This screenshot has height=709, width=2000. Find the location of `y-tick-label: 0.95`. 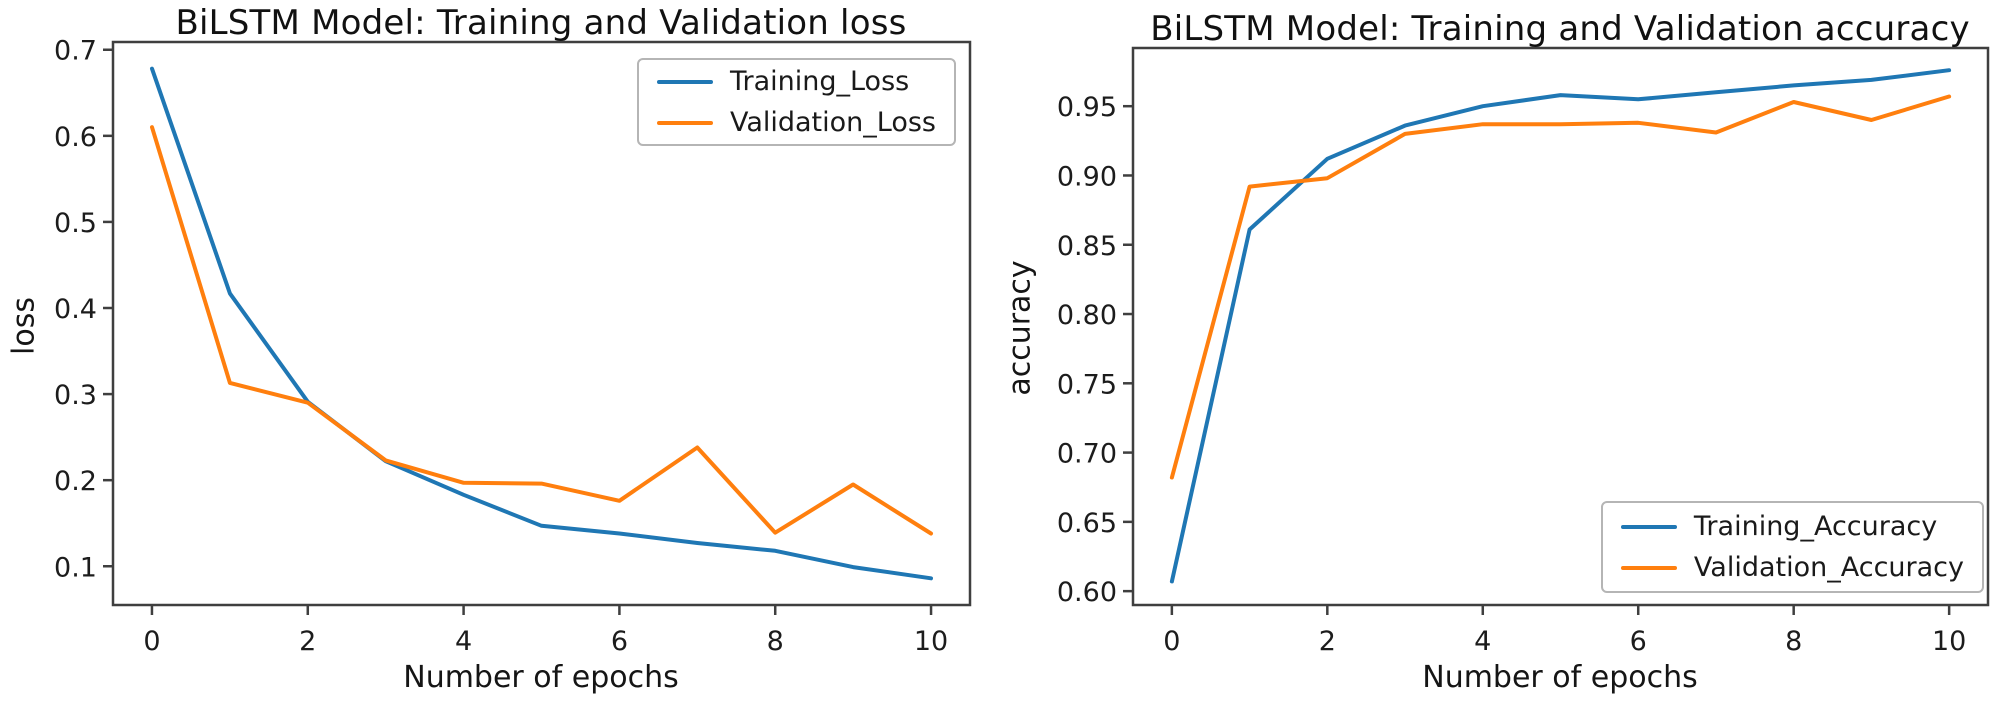

y-tick-label: 0.95 is located at coordinates (1087, 107).